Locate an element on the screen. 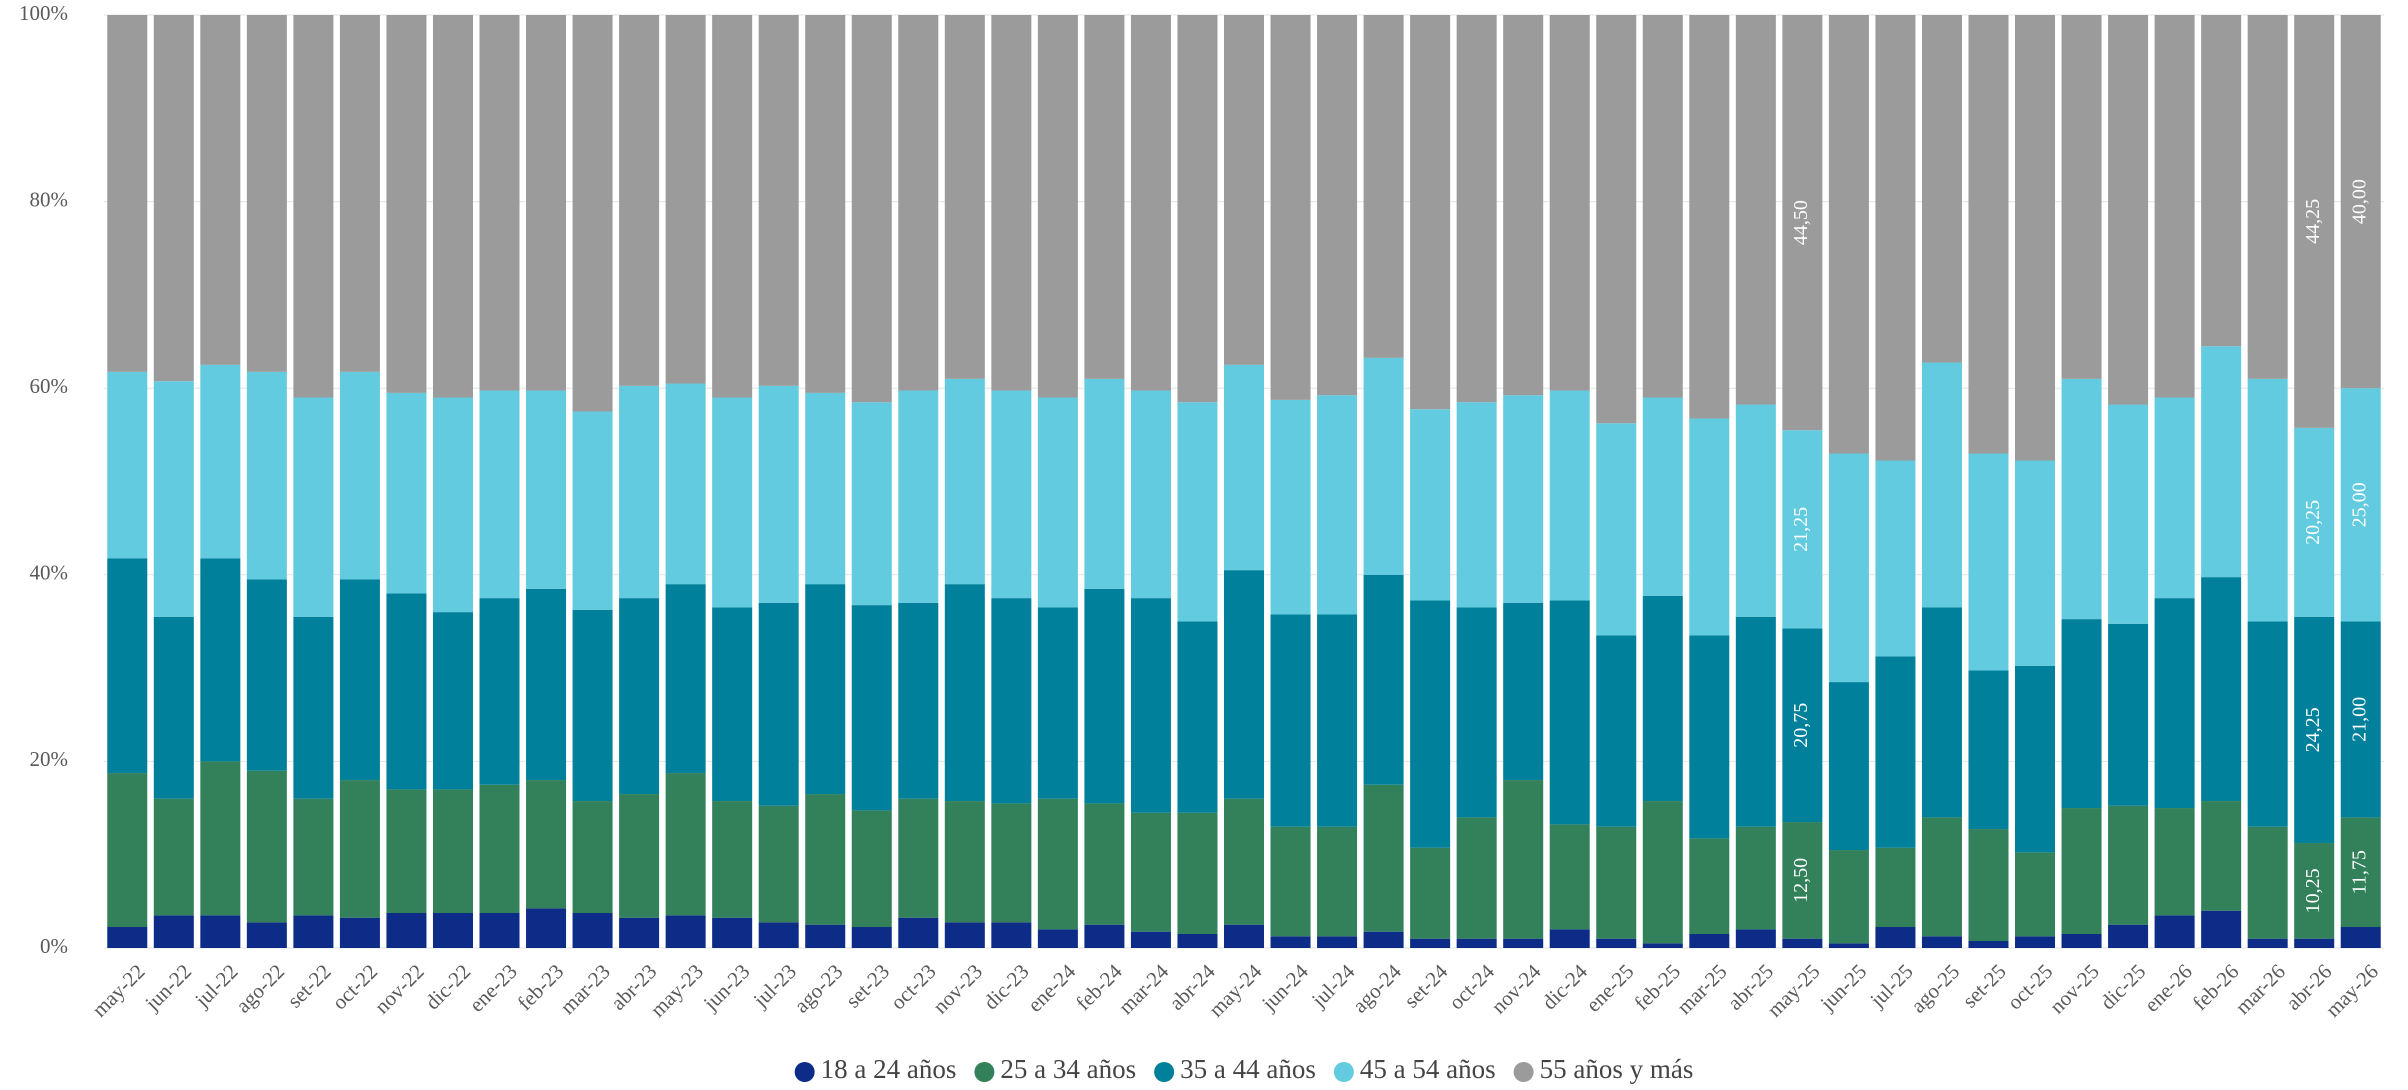 Image resolution: width=2408 pixels, height=1090 pixels. x-tick-label: mar-25 is located at coordinates (1702, 989).